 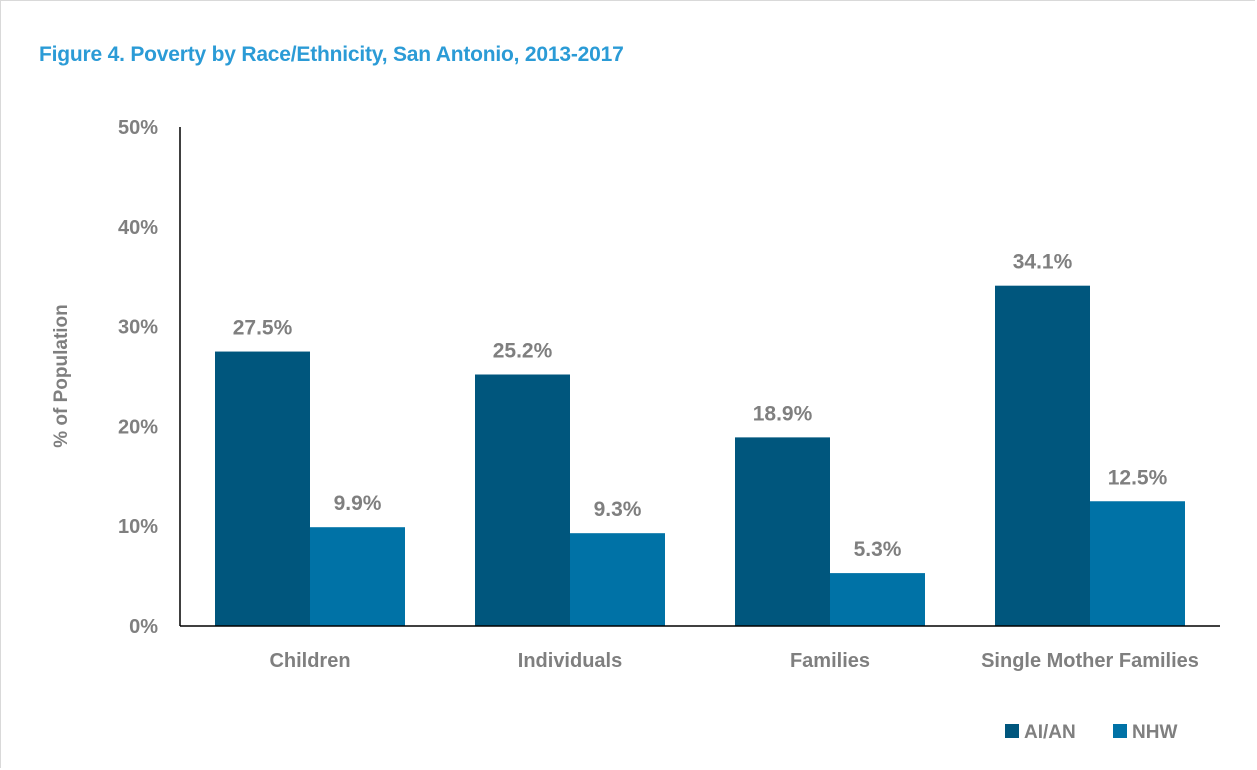 What do you see at coordinates (1050, 732) in the screenshot?
I see `legend-label: AI/AN` at bounding box center [1050, 732].